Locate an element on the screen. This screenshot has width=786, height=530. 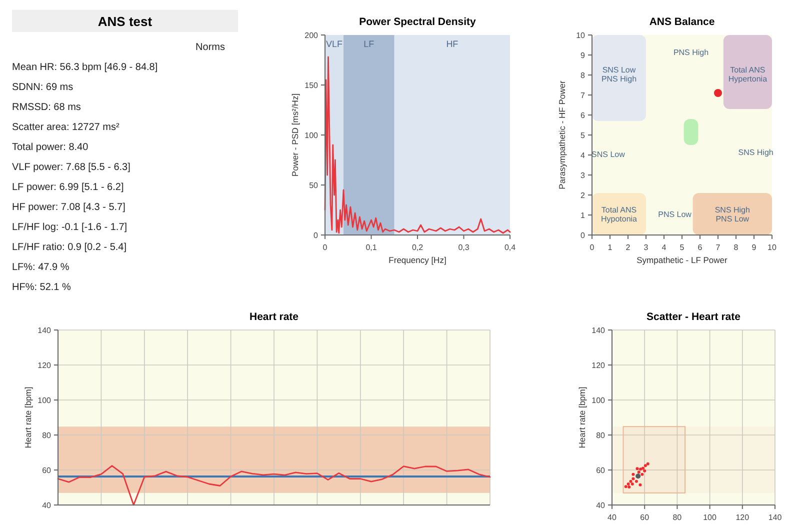
chart-title: ANS Balance is located at coordinates (682, 22).